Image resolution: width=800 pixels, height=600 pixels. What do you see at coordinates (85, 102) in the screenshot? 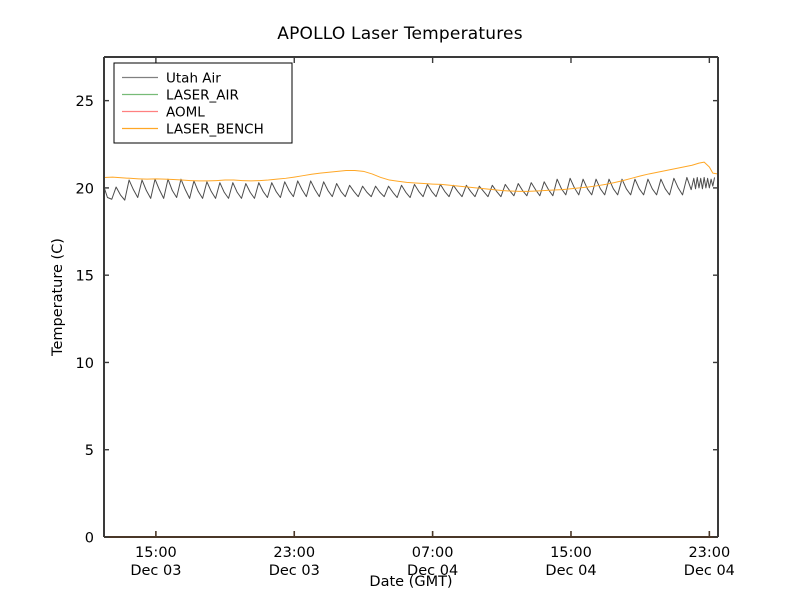
I see `y-tick-label: 25` at bounding box center [85, 102].